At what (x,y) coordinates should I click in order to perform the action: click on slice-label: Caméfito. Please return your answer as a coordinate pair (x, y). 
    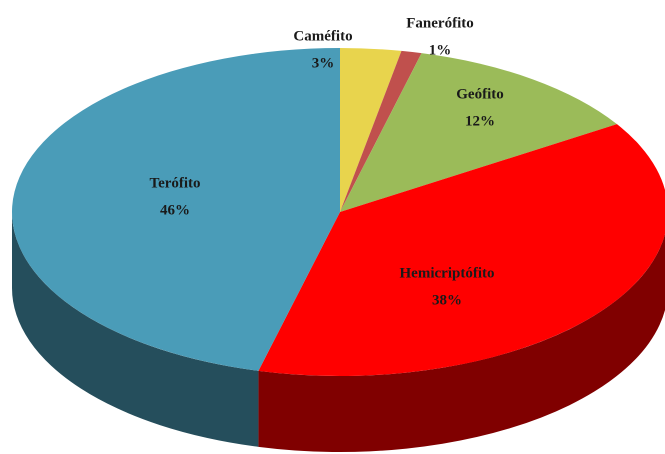
    Looking at the image, I should click on (322, 36).